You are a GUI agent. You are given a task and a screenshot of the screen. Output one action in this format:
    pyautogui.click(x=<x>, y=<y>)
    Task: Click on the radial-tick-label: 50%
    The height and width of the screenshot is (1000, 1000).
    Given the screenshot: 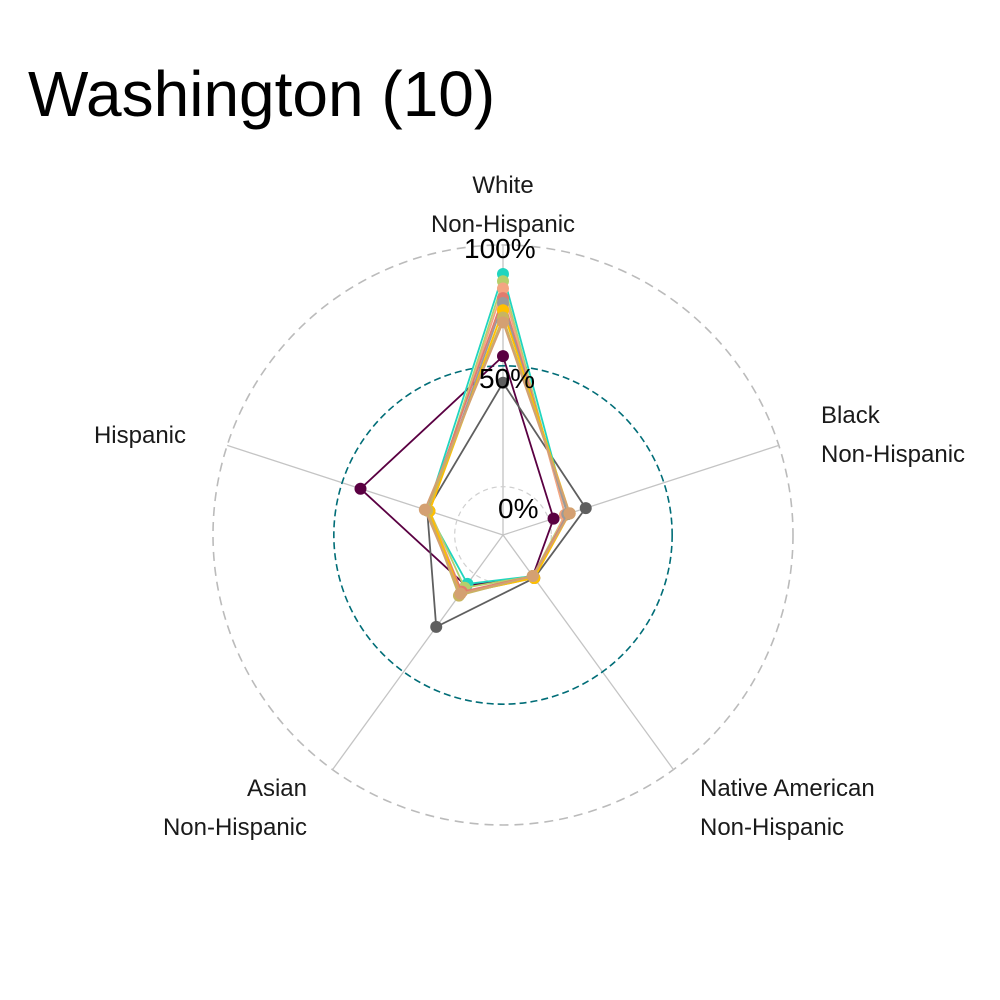 What is the action you would take?
    pyautogui.click(x=507, y=378)
    